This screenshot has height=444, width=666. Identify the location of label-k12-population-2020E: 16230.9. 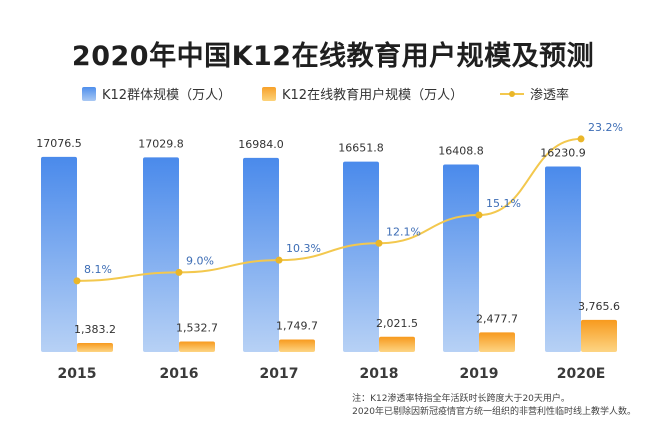
(563, 152).